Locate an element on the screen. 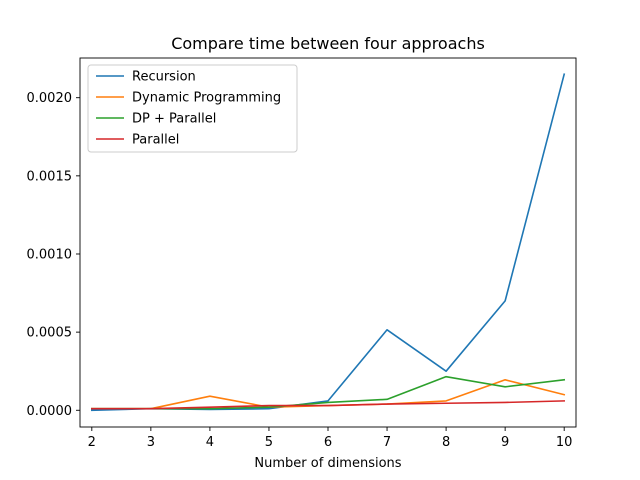  legend-box is located at coordinates (192, 108).